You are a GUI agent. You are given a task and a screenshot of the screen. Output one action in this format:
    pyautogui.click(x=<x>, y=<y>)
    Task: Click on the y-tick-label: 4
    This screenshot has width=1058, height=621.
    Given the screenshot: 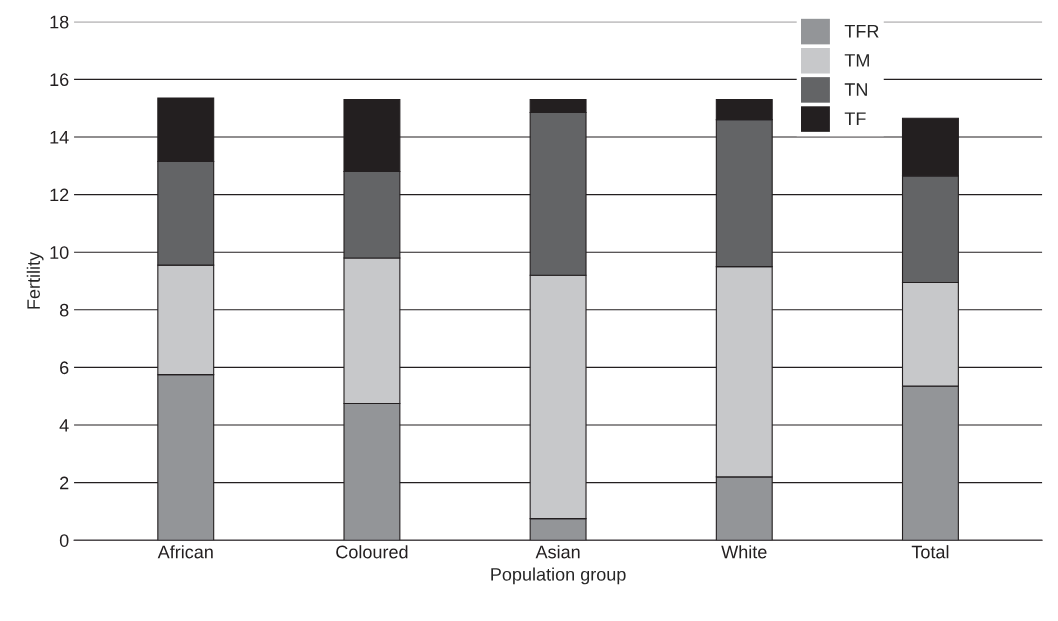 What is the action you would take?
    pyautogui.click(x=64, y=425)
    